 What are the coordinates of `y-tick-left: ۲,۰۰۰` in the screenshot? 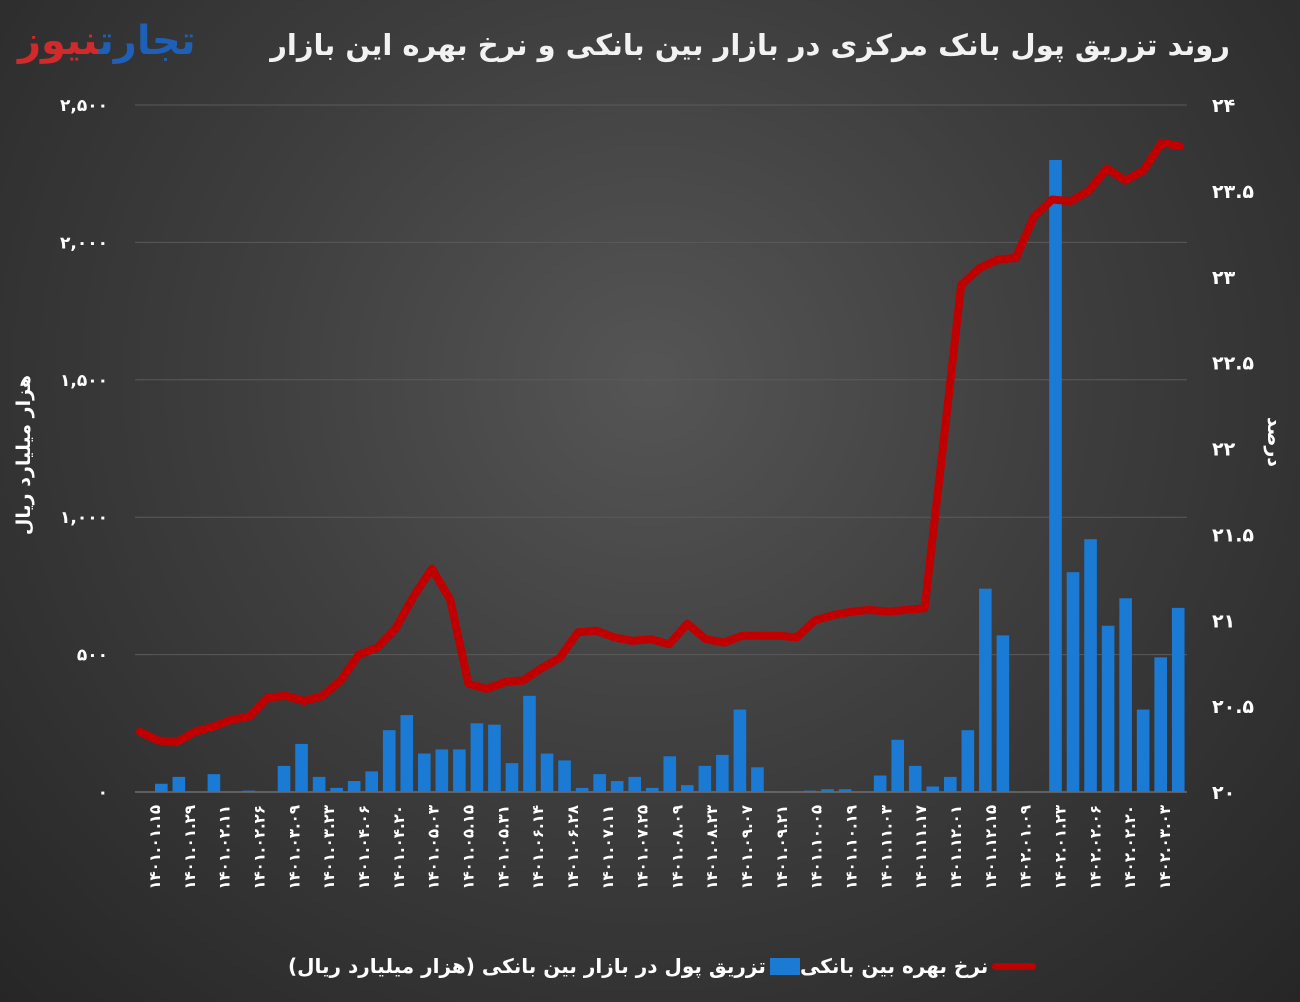 It's located at (84, 243).